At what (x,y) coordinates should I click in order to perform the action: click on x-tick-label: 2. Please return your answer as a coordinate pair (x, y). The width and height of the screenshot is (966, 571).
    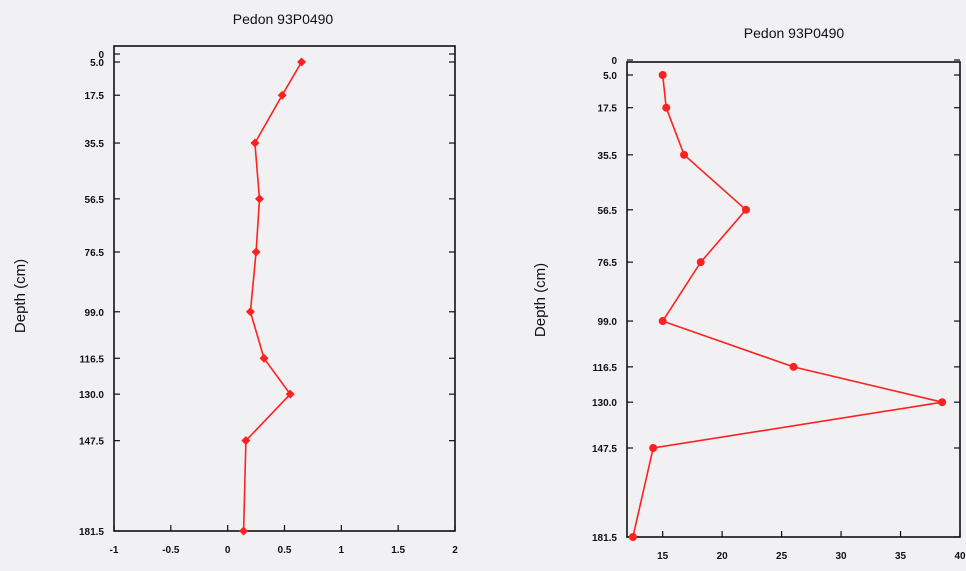
    Looking at the image, I should click on (455, 550).